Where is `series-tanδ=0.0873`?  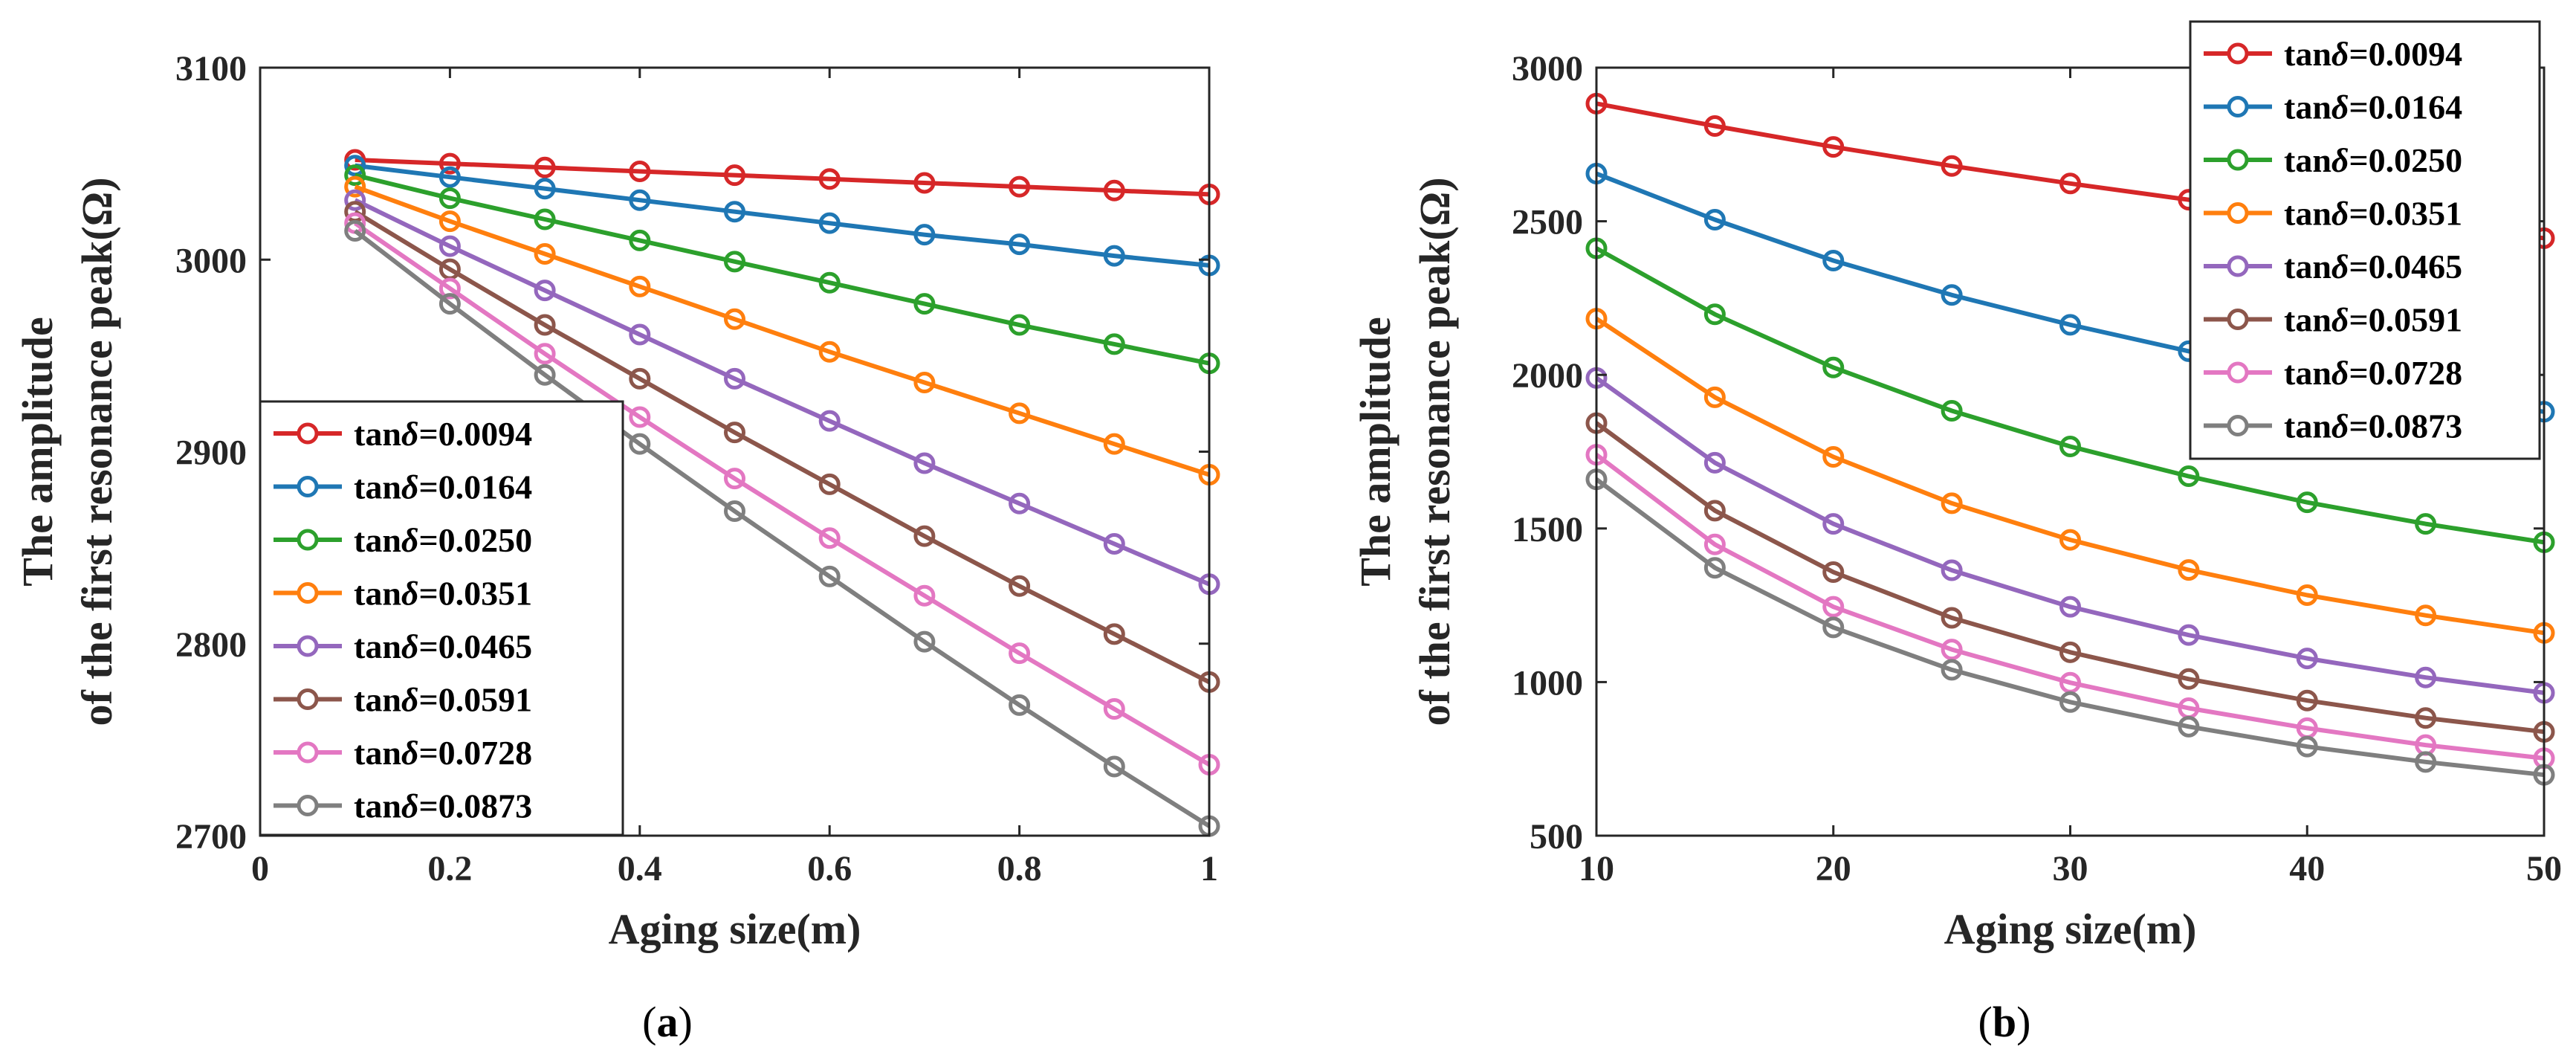 series-tanδ=0.0873 is located at coordinates (2070, 627).